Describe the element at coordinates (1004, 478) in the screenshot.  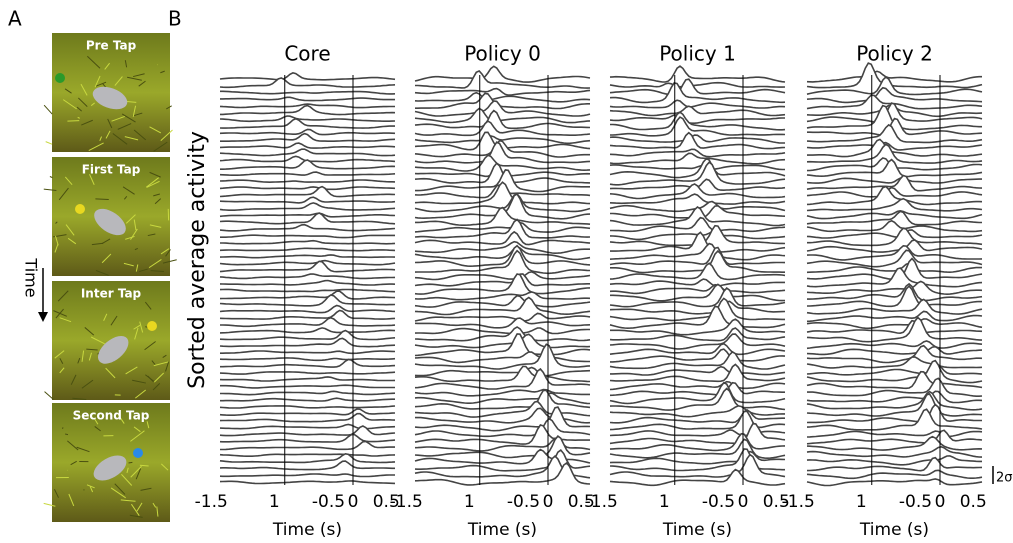
I see `scale-label: 2σ` at that location.